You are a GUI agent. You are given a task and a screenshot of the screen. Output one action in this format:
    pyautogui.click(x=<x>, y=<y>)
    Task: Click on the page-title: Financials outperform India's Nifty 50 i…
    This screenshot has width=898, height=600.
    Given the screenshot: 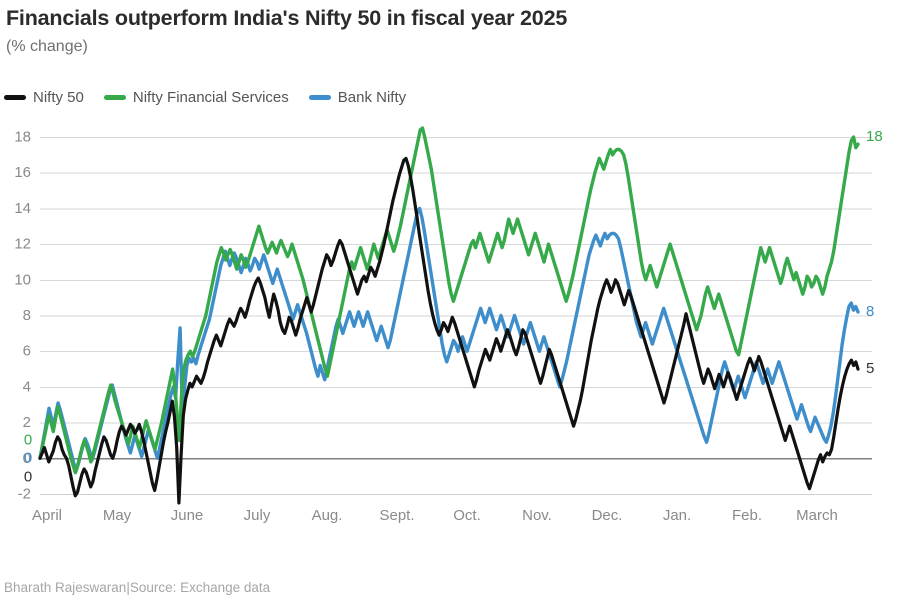 What is the action you would take?
    pyautogui.click(x=287, y=18)
    